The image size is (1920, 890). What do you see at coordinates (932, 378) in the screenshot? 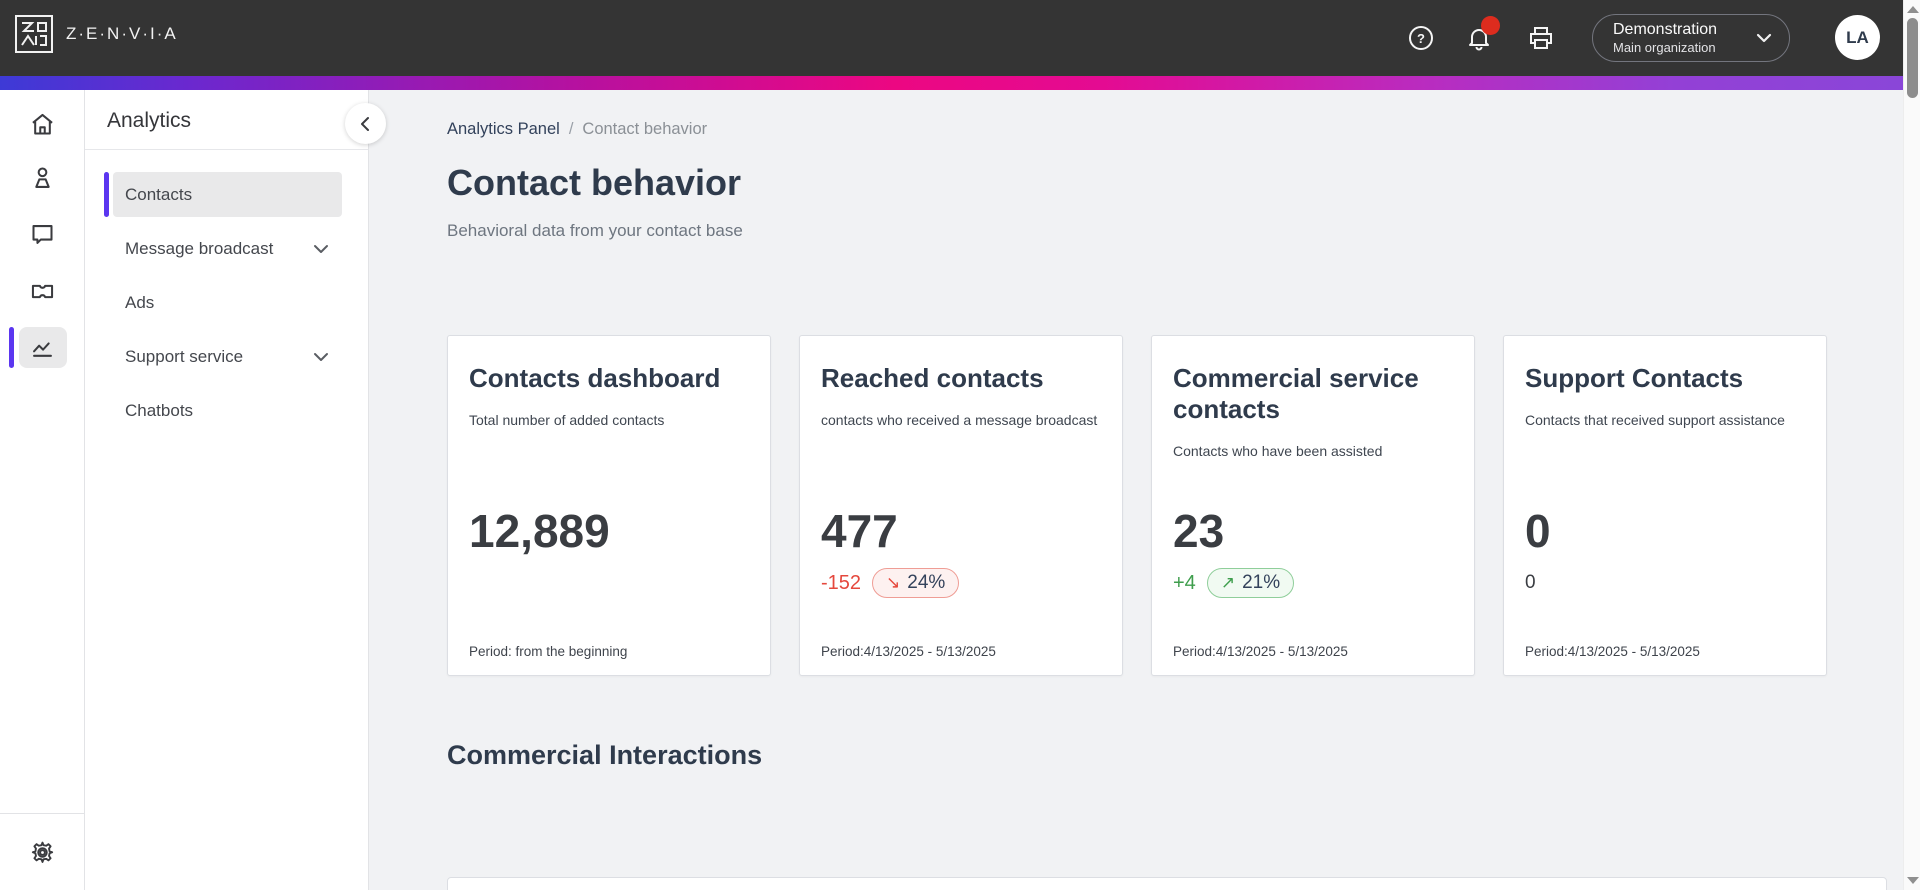
I see `card-title: Reached contacts` at bounding box center [932, 378].